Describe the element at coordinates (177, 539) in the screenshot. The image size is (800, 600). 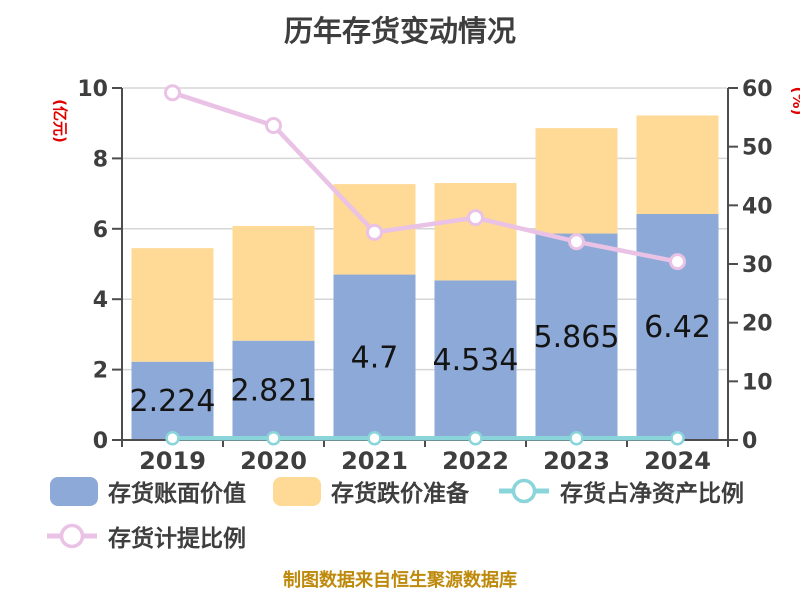
I see `legend-label-provision-ratio: 存货计提比例` at that location.